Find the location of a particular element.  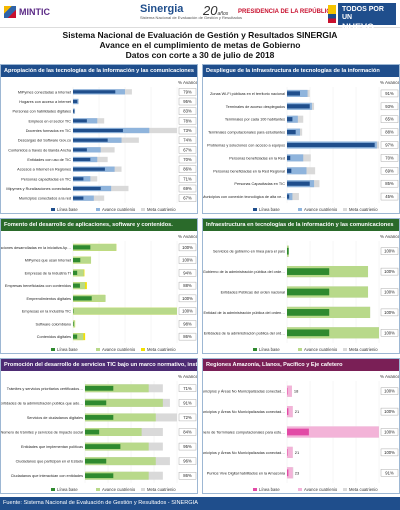

category-label: Municipios conectados a la red is located at coordinates (45, 199).